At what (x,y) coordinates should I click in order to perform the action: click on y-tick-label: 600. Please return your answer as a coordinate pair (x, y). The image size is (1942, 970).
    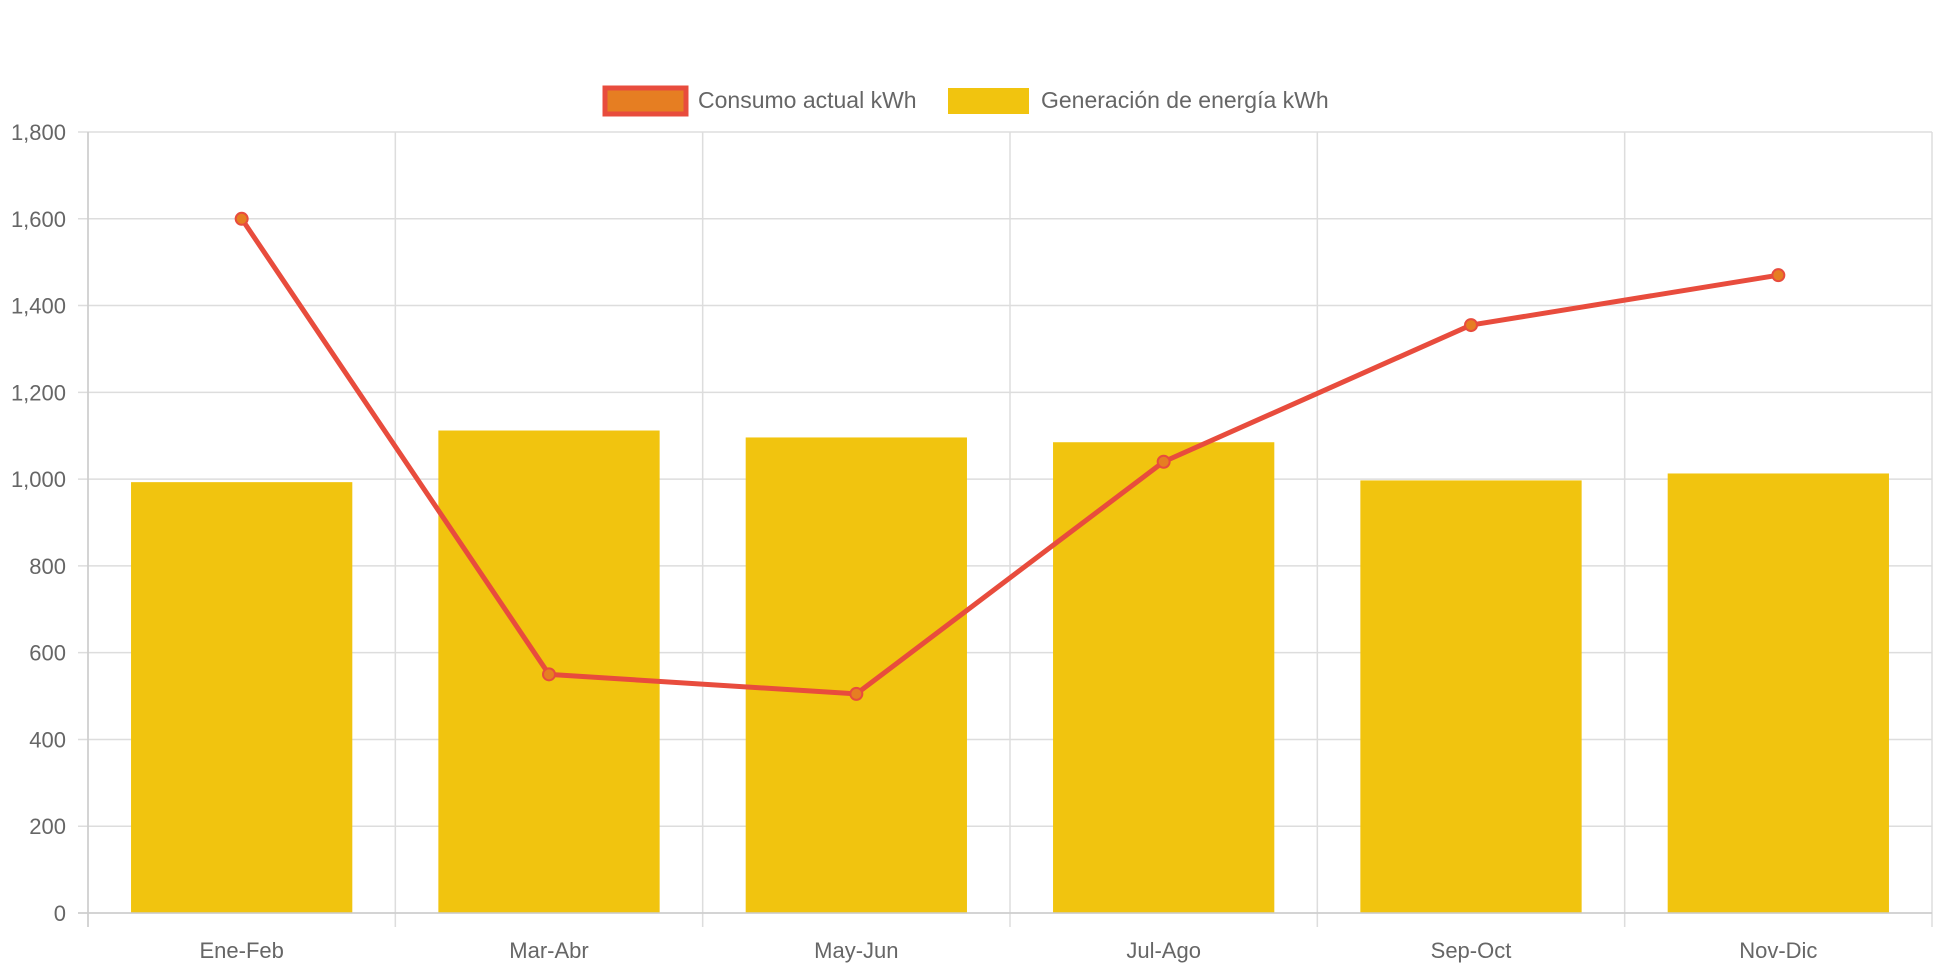
    Looking at the image, I should click on (47, 653).